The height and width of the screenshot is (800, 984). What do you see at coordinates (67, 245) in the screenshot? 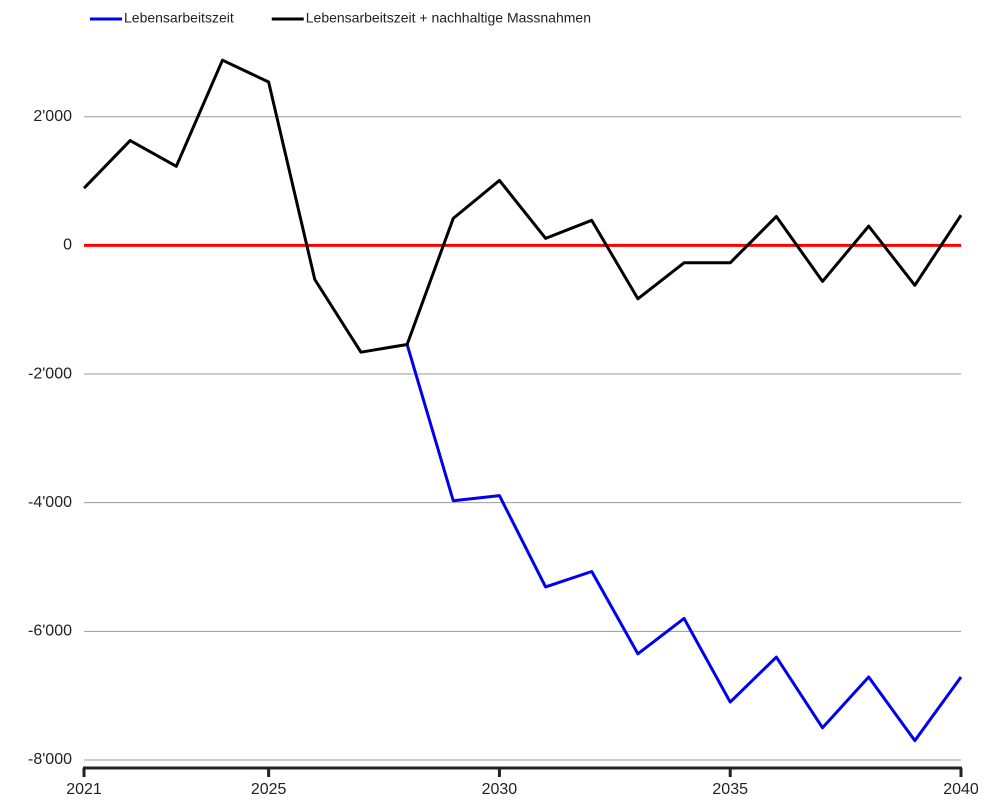
I see `y-tick-label: 0` at bounding box center [67, 245].